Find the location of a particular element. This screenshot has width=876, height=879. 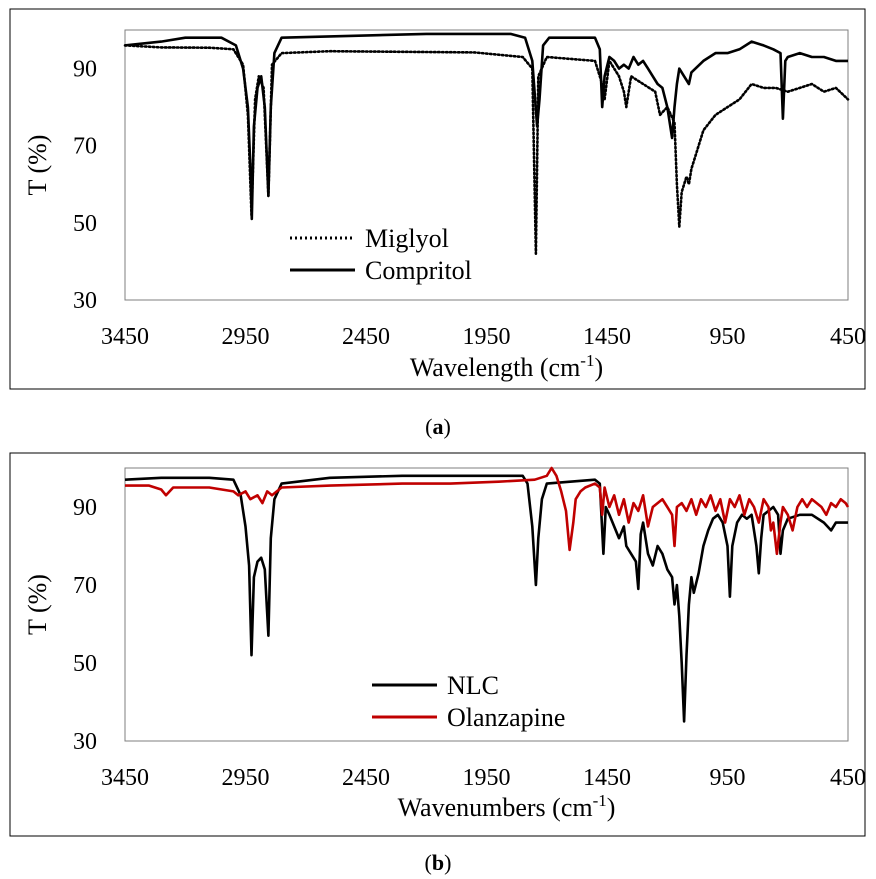

chart-b-xtick-label: 950 is located at coordinates (728, 778).